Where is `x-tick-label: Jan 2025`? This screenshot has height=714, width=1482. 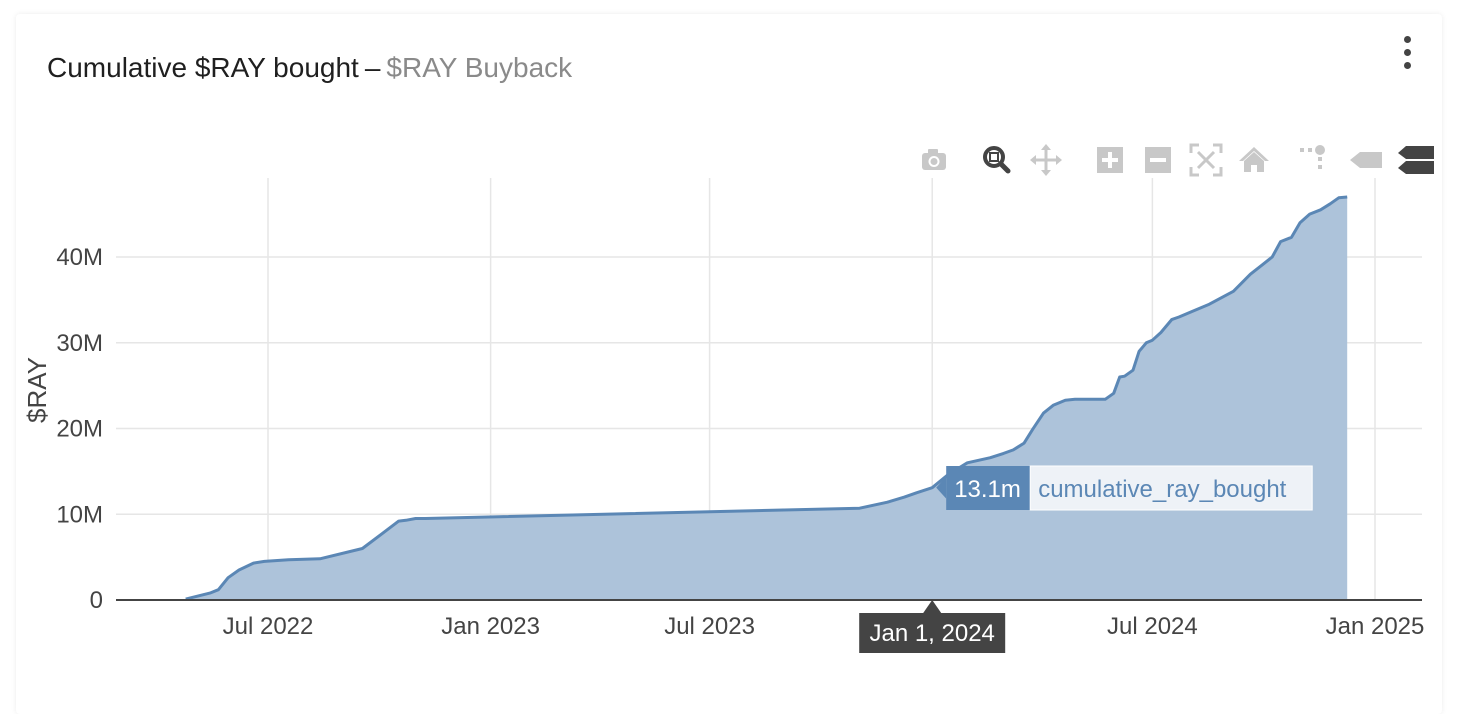
x-tick-label: Jan 2025 is located at coordinates (1375, 626).